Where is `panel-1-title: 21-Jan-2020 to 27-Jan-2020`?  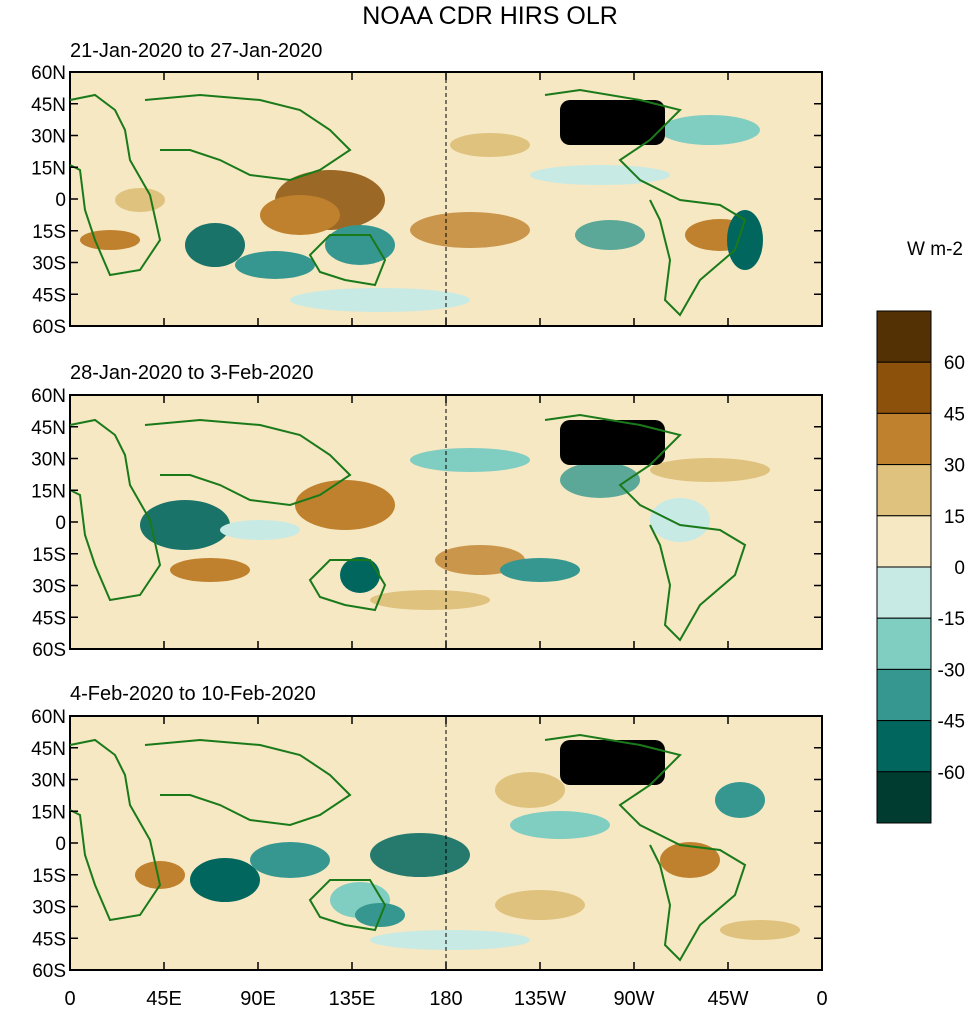 panel-1-title: 21-Jan-2020 to 27-Jan-2020 is located at coordinates (196, 51).